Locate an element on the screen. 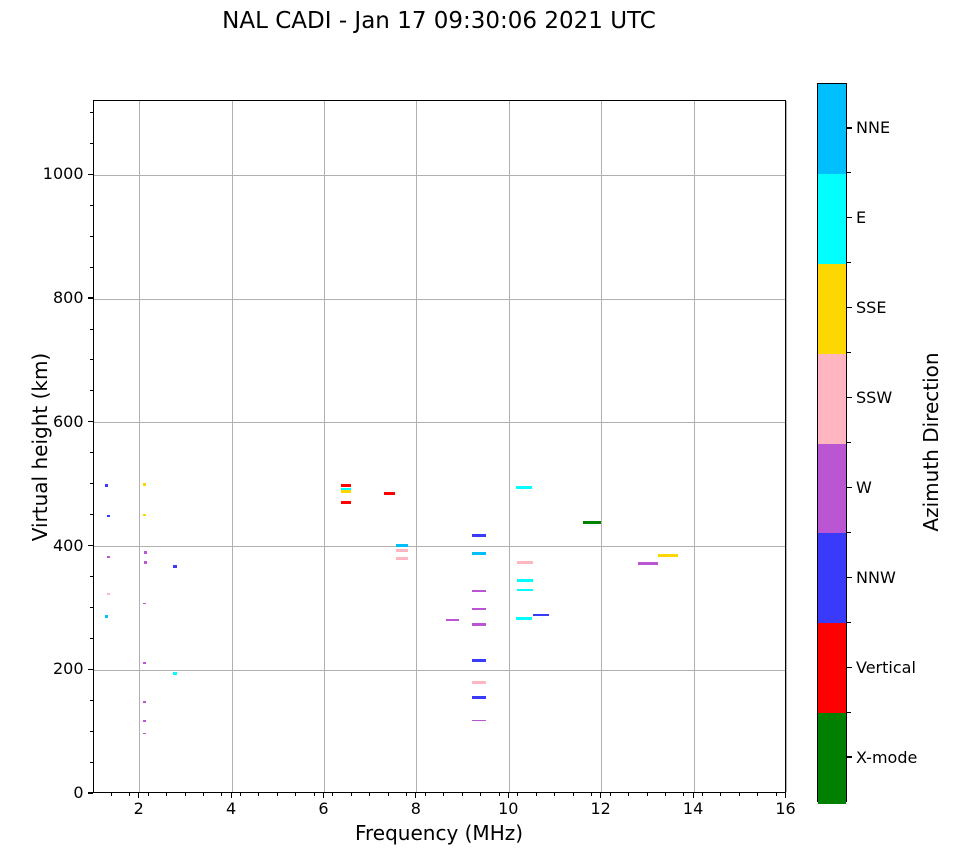 Image resolution: width=958 pixels, height=857 pixels. x-tick-label-2: 2 is located at coordinates (138, 808).